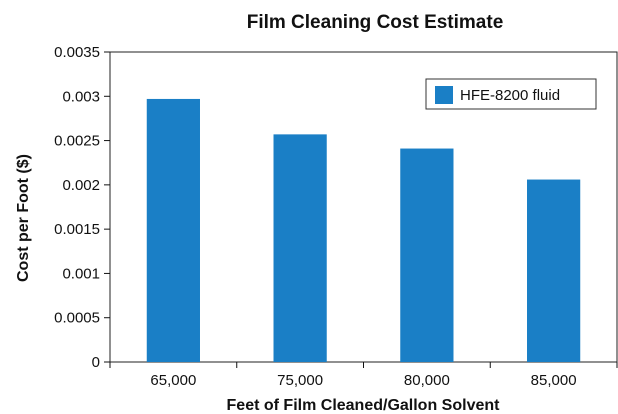 The height and width of the screenshot is (414, 618). Describe the element at coordinates (77, 141) in the screenshot. I see `y-tick-label: 0.0025` at that location.